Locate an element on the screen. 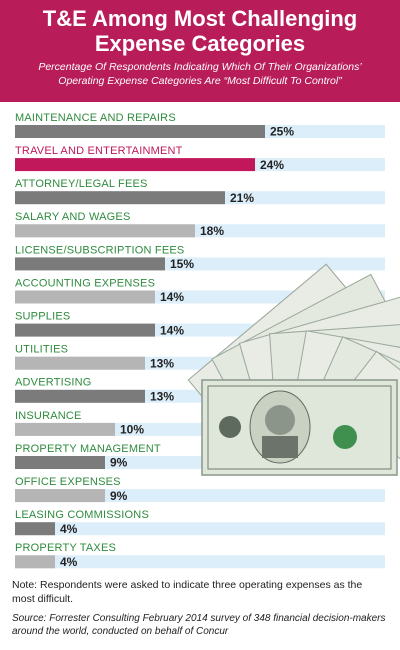 The width and height of the screenshot is (400, 650). value-label: 15% is located at coordinates (182, 264).